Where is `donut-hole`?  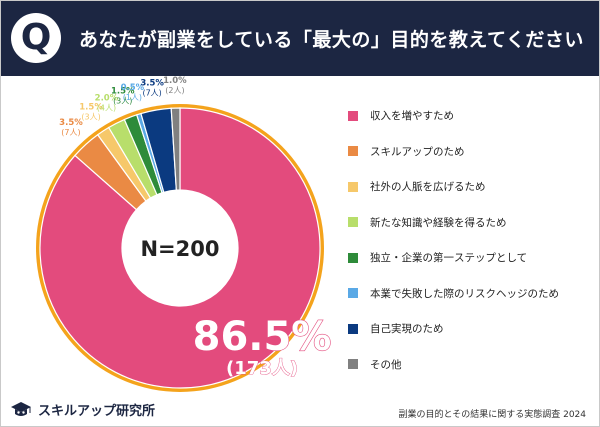 donut-hole is located at coordinates (180, 248).